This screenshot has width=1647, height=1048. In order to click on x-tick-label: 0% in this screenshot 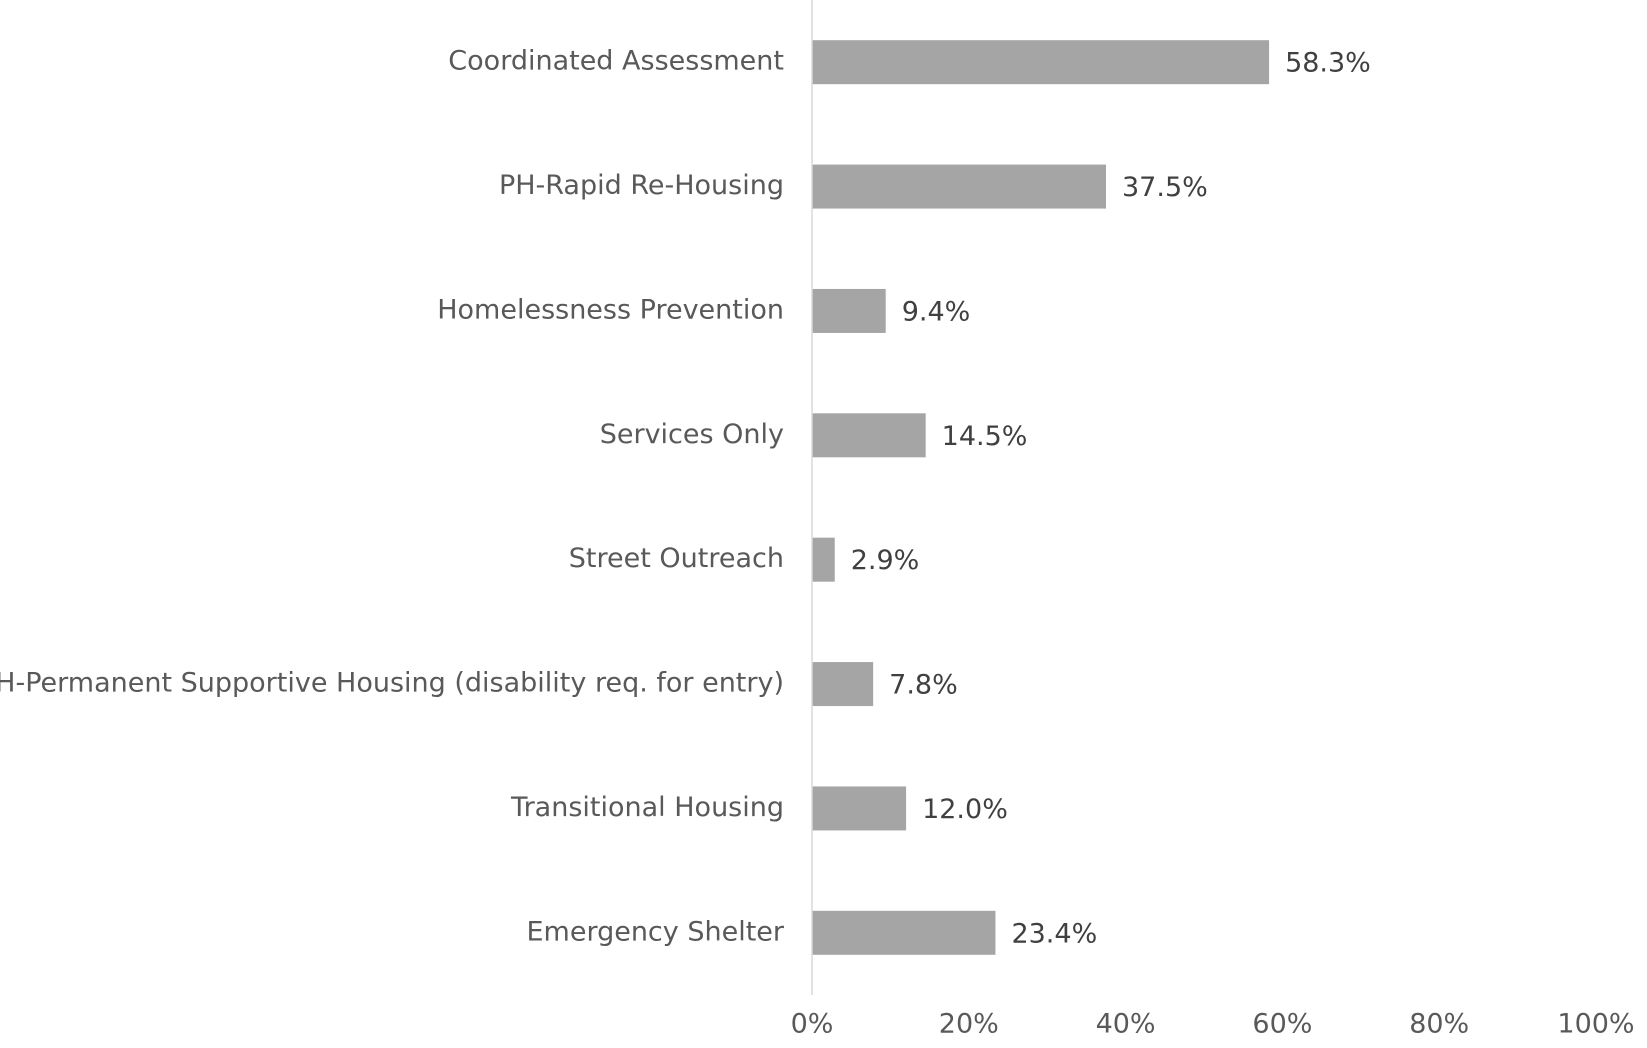, I will do `click(812, 1024)`.